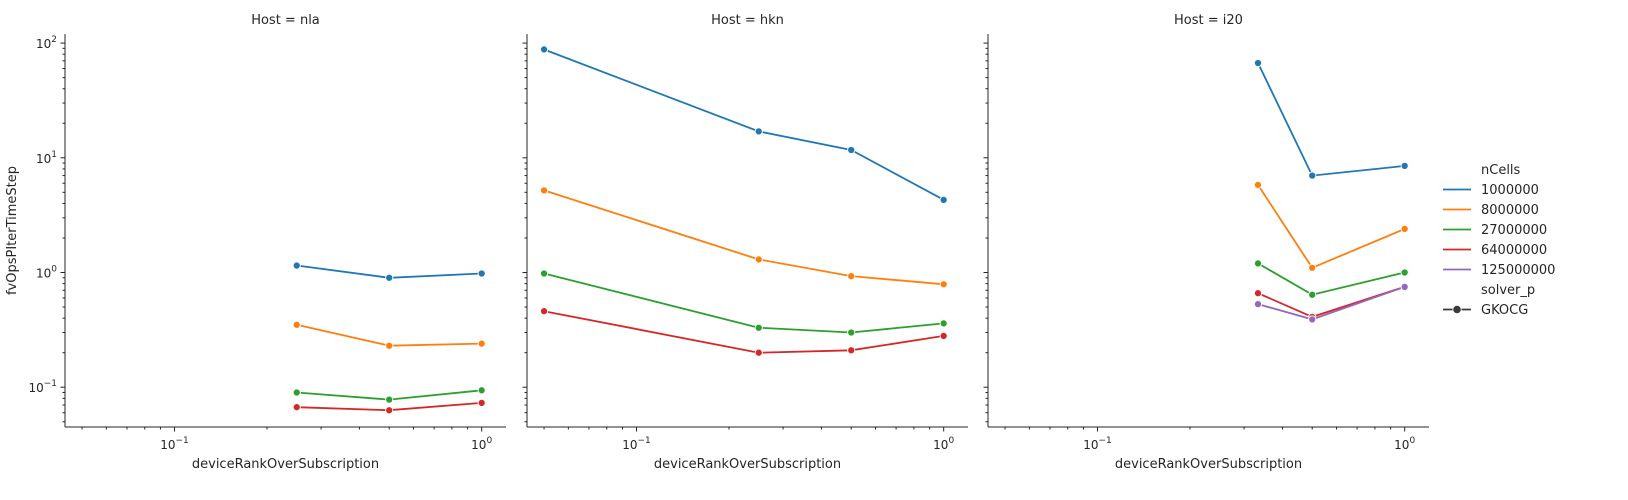 Image resolution: width=1628 pixels, height=500 pixels. What do you see at coordinates (1510, 210) in the screenshot?
I see `legend-label-8000000: 8000000` at bounding box center [1510, 210].